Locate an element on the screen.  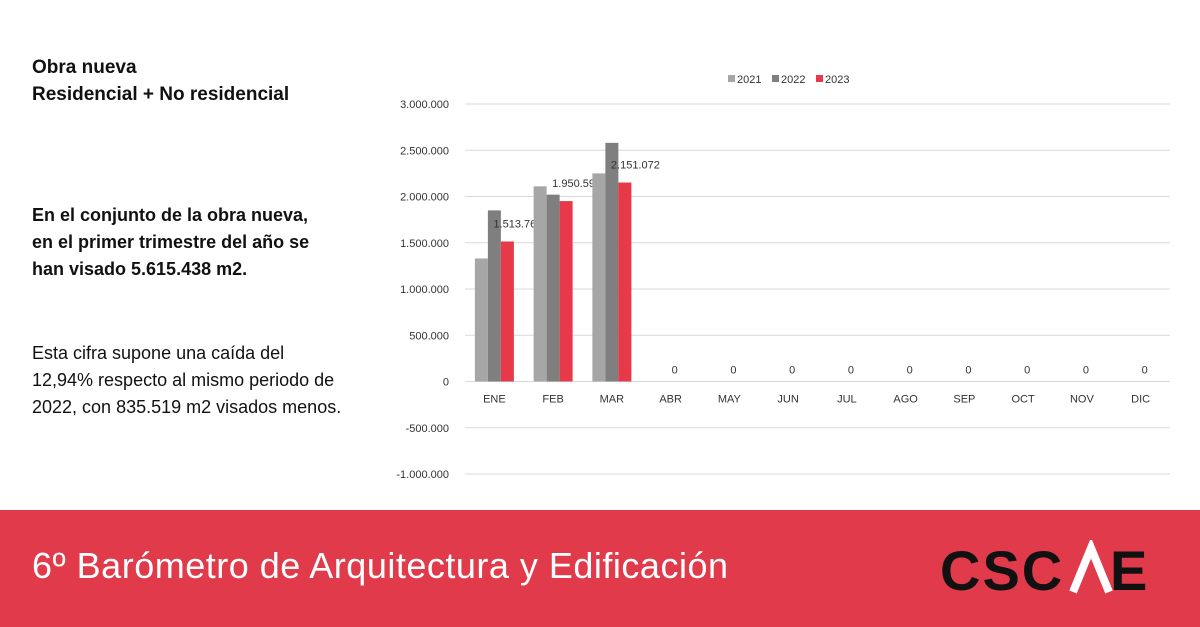
y-tick-label: 2.500.000 is located at coordinates (424, 151).